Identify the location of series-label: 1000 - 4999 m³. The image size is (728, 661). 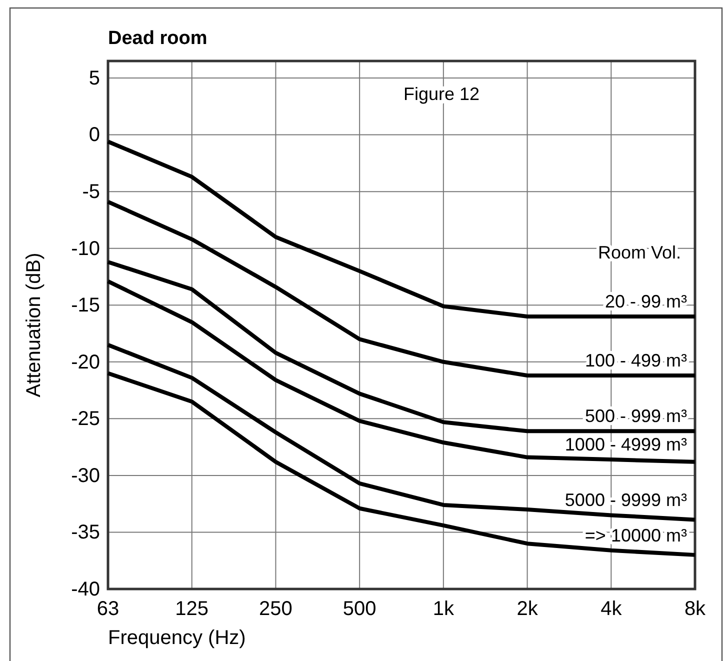
(625, 444).